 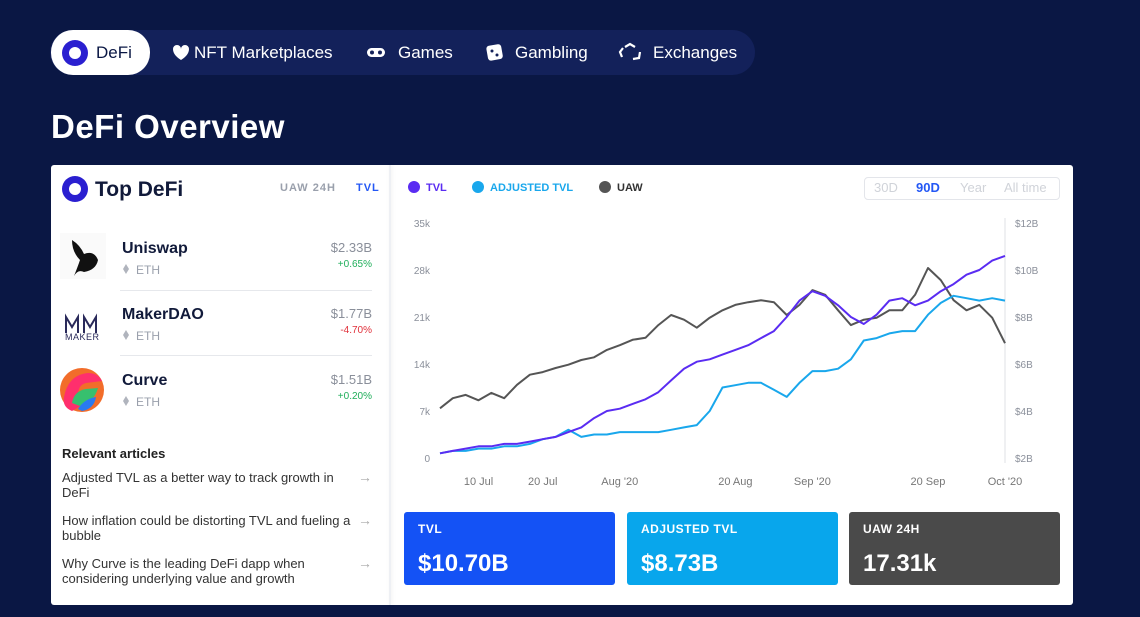 I want to click on y-tick-label: $12B, so click(x=1027, y=224).